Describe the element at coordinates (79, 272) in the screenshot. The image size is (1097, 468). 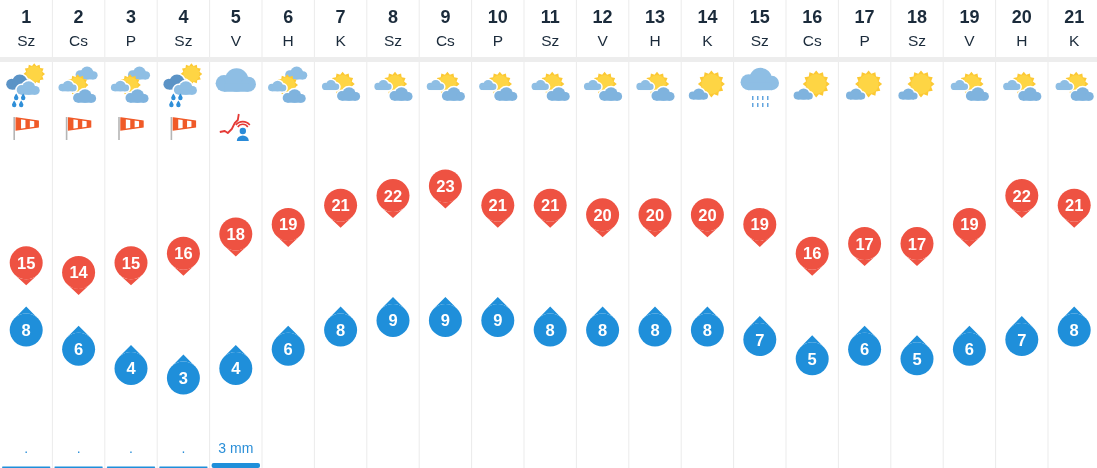
I see `data-label: 14` at that location.